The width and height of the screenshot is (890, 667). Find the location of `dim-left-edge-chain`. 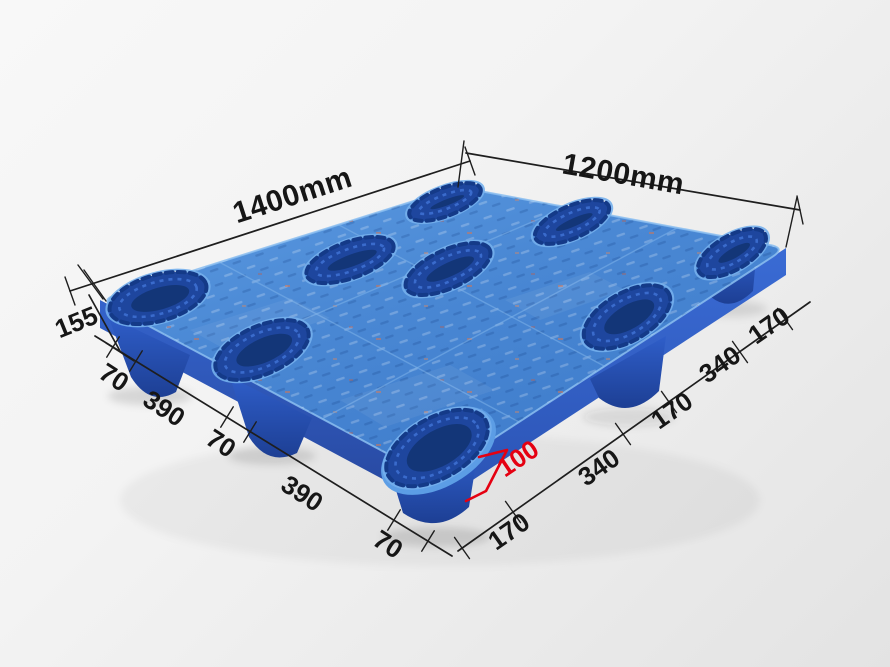

dim-left-edge-chain is located at coordinates (273, 446).